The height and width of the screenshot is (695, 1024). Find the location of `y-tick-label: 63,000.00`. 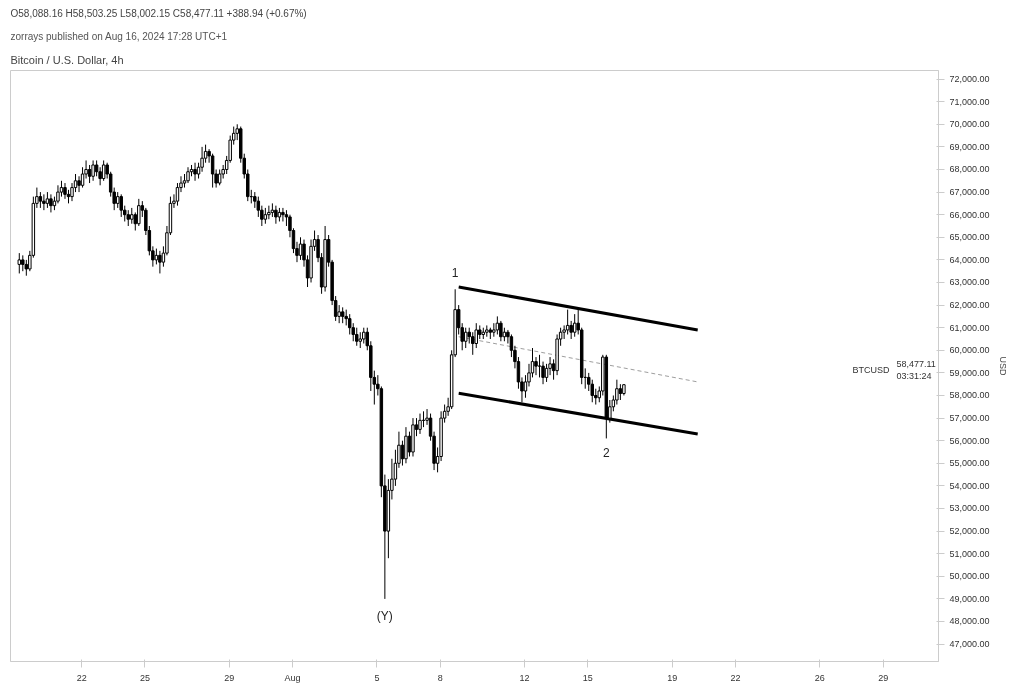

y-tick-label: 63,000.00 is located at coordinates (969, 282).